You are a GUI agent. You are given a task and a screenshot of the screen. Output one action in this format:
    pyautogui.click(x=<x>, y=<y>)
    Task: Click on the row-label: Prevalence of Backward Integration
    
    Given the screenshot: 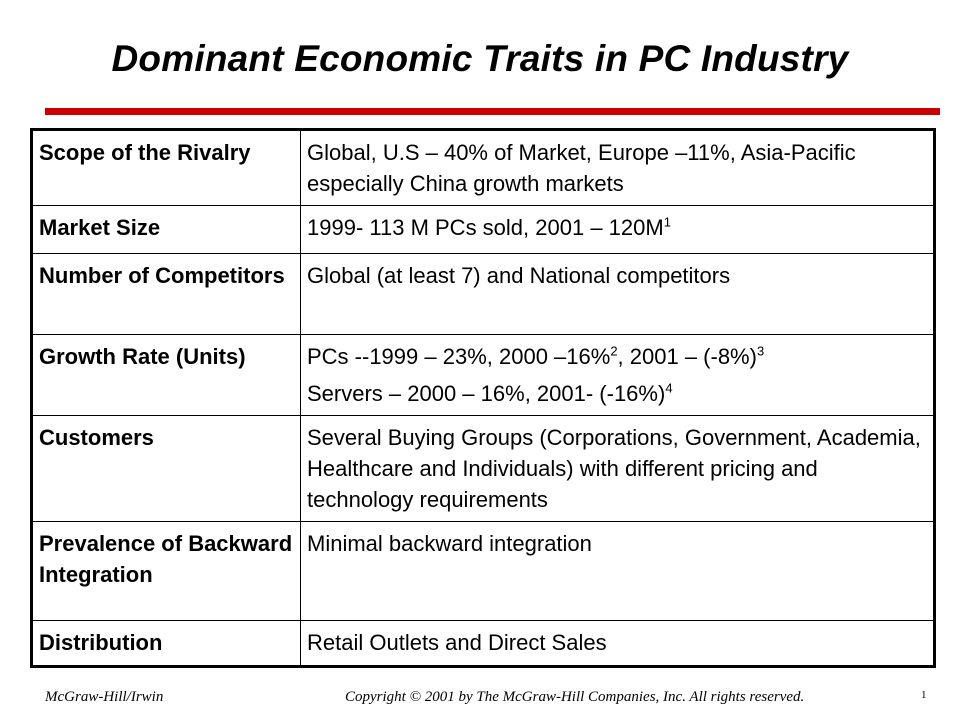 What is the action you would take?
    pyautogui.click(x=166, y=571)
    